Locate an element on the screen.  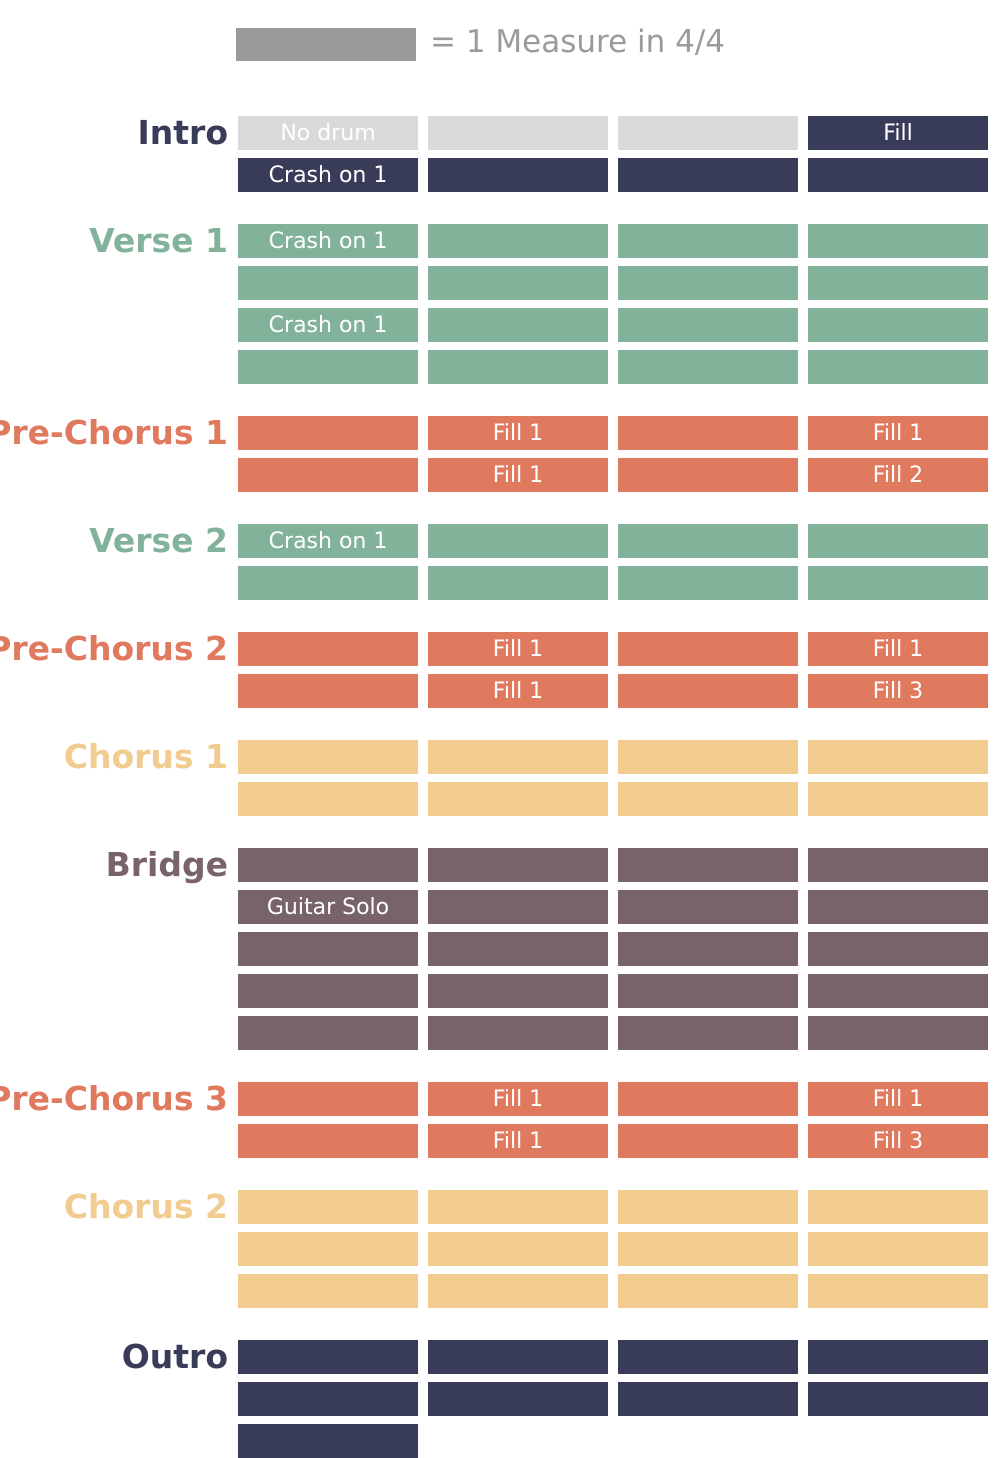
measure-bar-chorus-2-r1-m4 is located at coordinates (898, 1207).